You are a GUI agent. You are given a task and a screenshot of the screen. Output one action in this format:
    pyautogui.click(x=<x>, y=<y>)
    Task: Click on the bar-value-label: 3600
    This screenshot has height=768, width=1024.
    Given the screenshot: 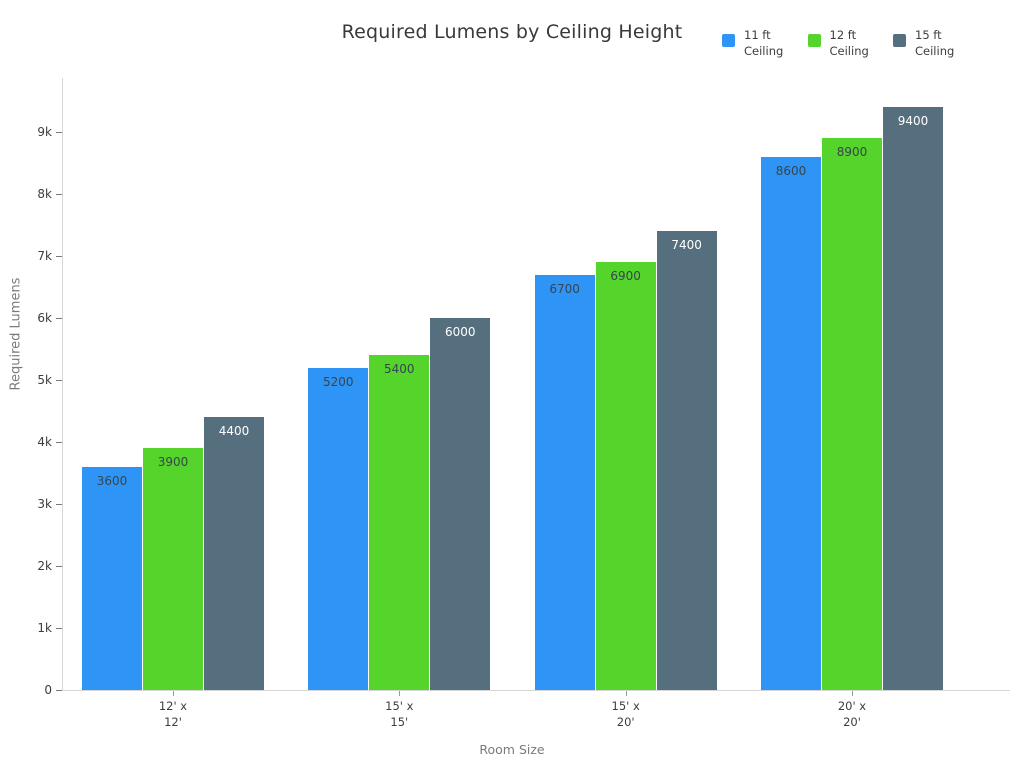 What is the action you would take?
    pyautogui.click(x=112, y=480)
    